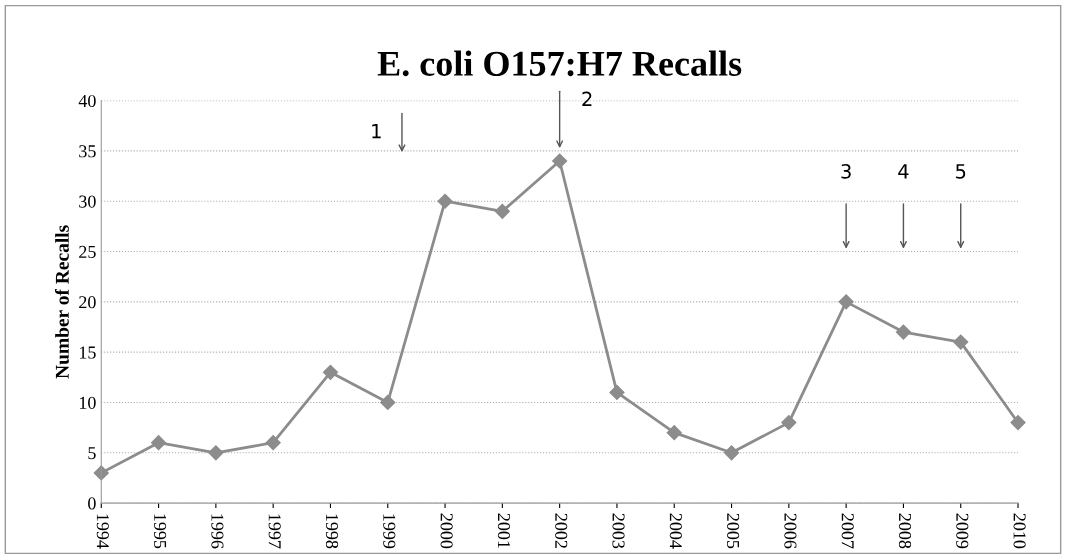  Describe the element at coordinates (160, 531) in the screenshot. I see `x-tick-label: 1995` at that location.